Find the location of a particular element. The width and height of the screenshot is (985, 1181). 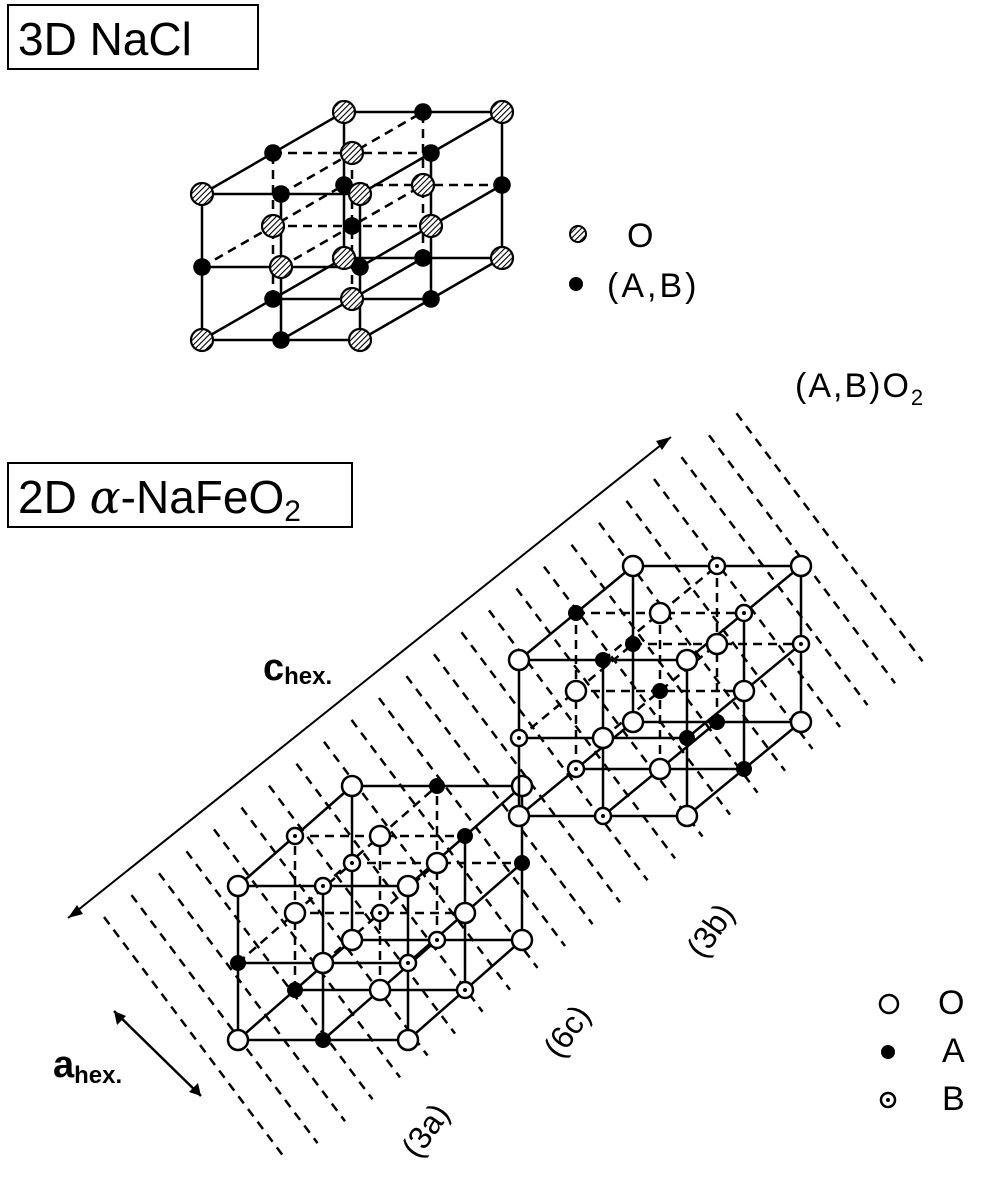

nafeo2-lower-cube is located at coordinates (380, 913).